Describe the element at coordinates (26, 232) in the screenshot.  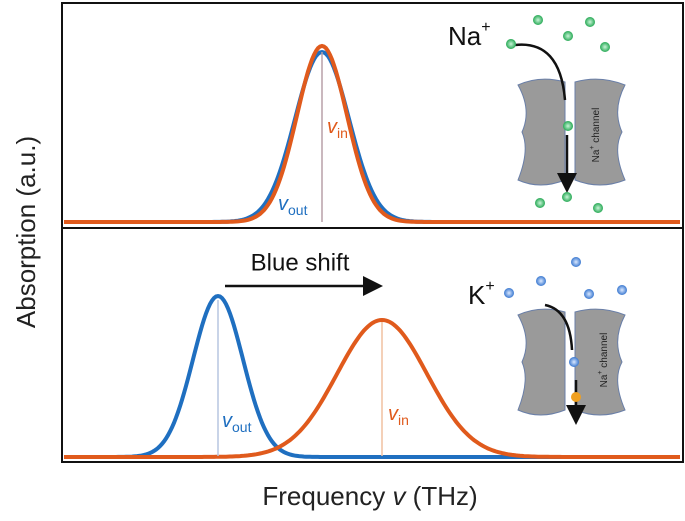
I see `y-axis-label: Absorption (a.u.)` at that location.